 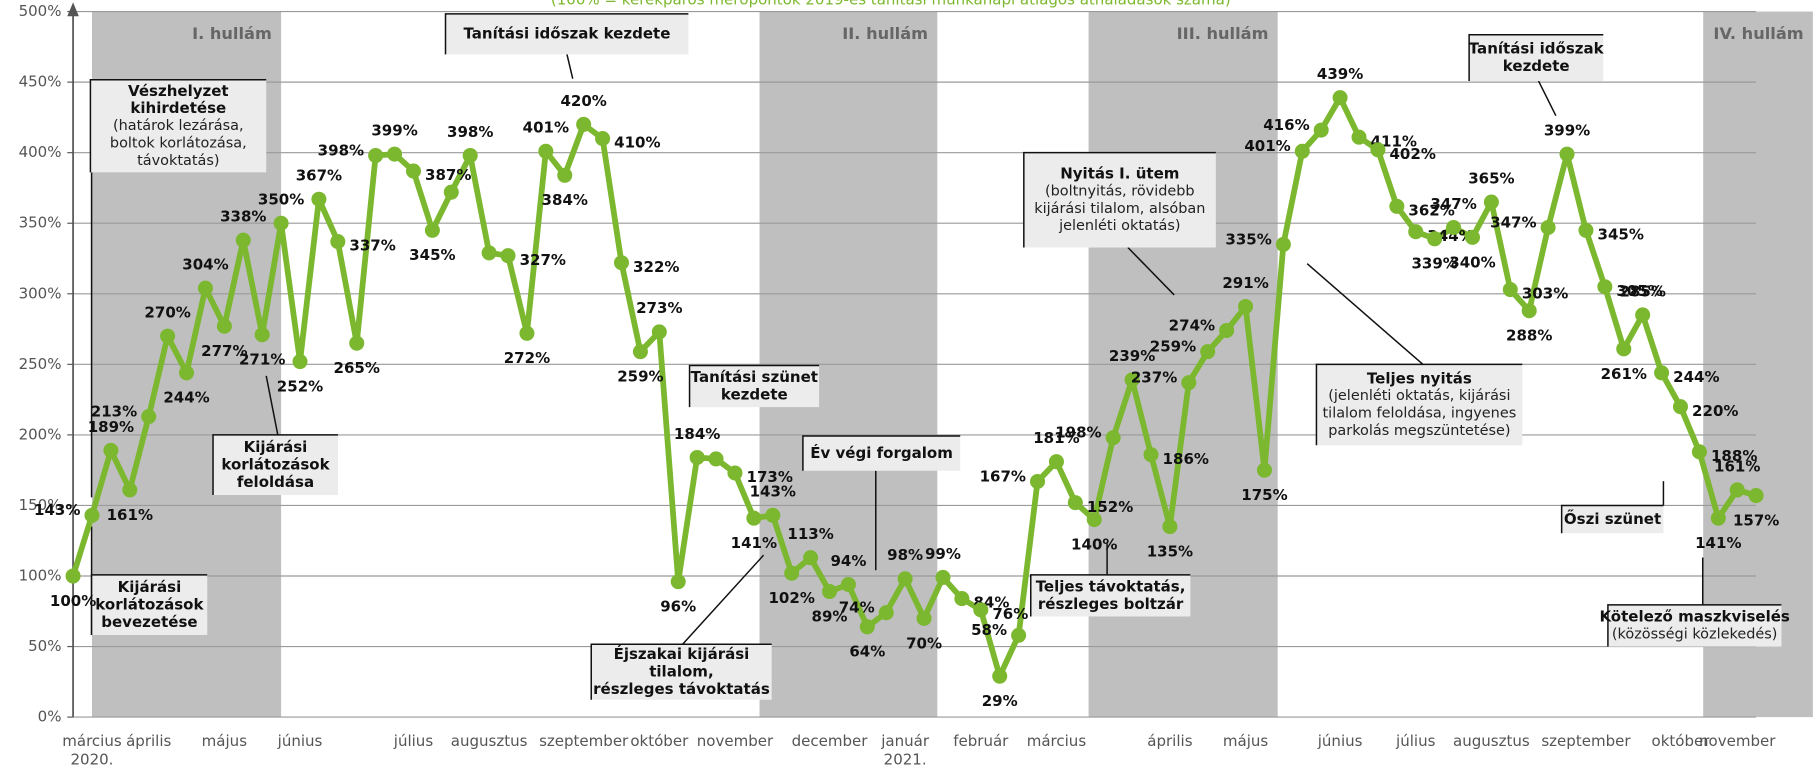 What do you see at coordinates (40, 364) in the screenshot?
I see `y-tick-label: 250%` at bounding box center [40, 364].